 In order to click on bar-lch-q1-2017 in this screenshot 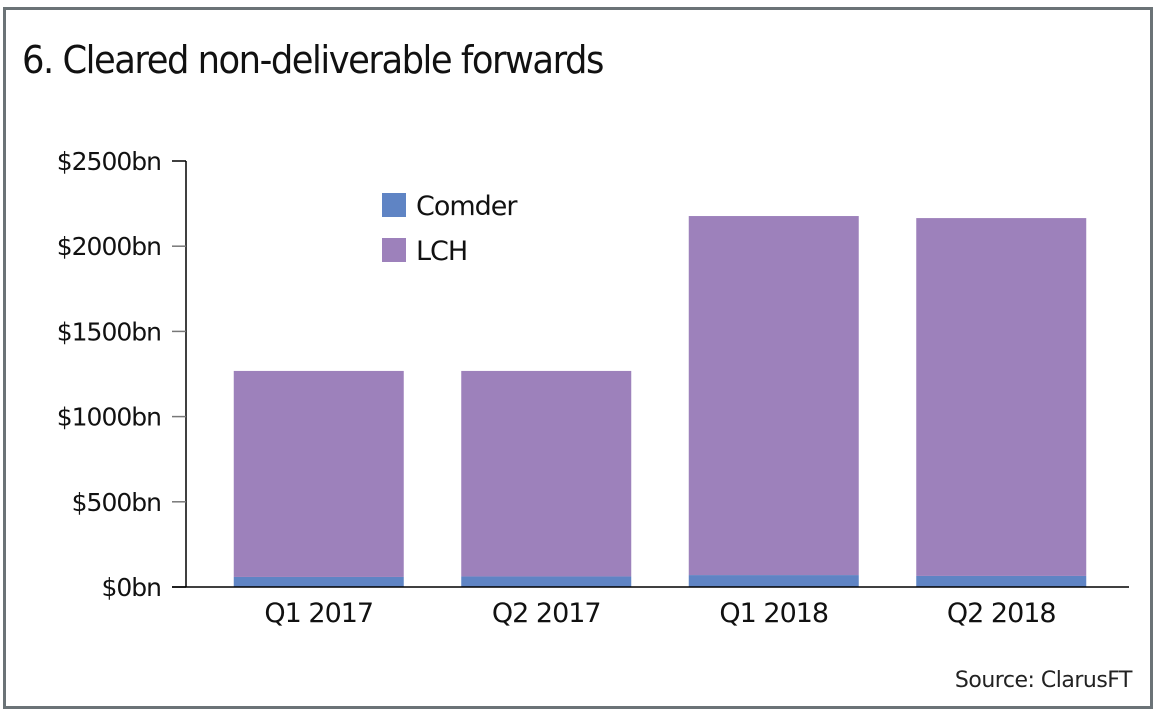, I will do `click(318, 473)`.